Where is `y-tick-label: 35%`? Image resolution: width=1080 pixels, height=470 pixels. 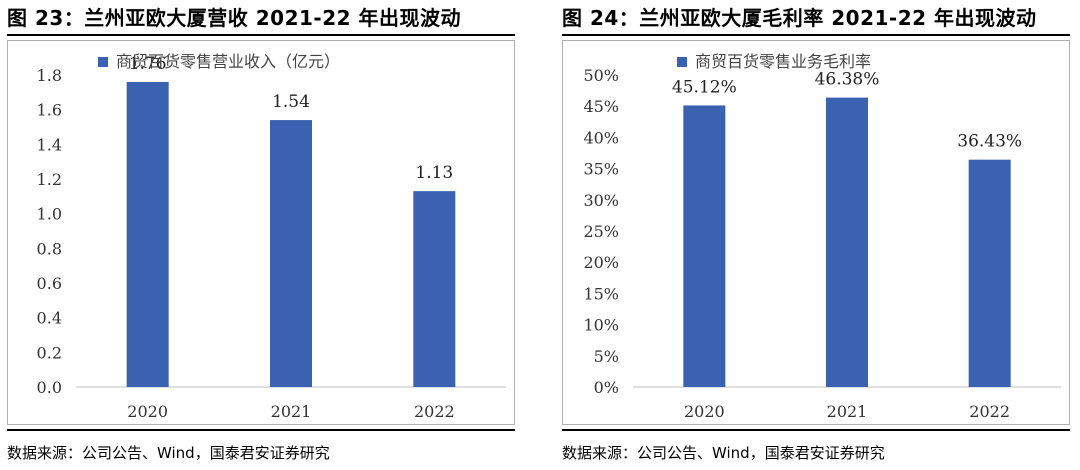 y-tick-label: 35% is located at coordinates (601, 169).